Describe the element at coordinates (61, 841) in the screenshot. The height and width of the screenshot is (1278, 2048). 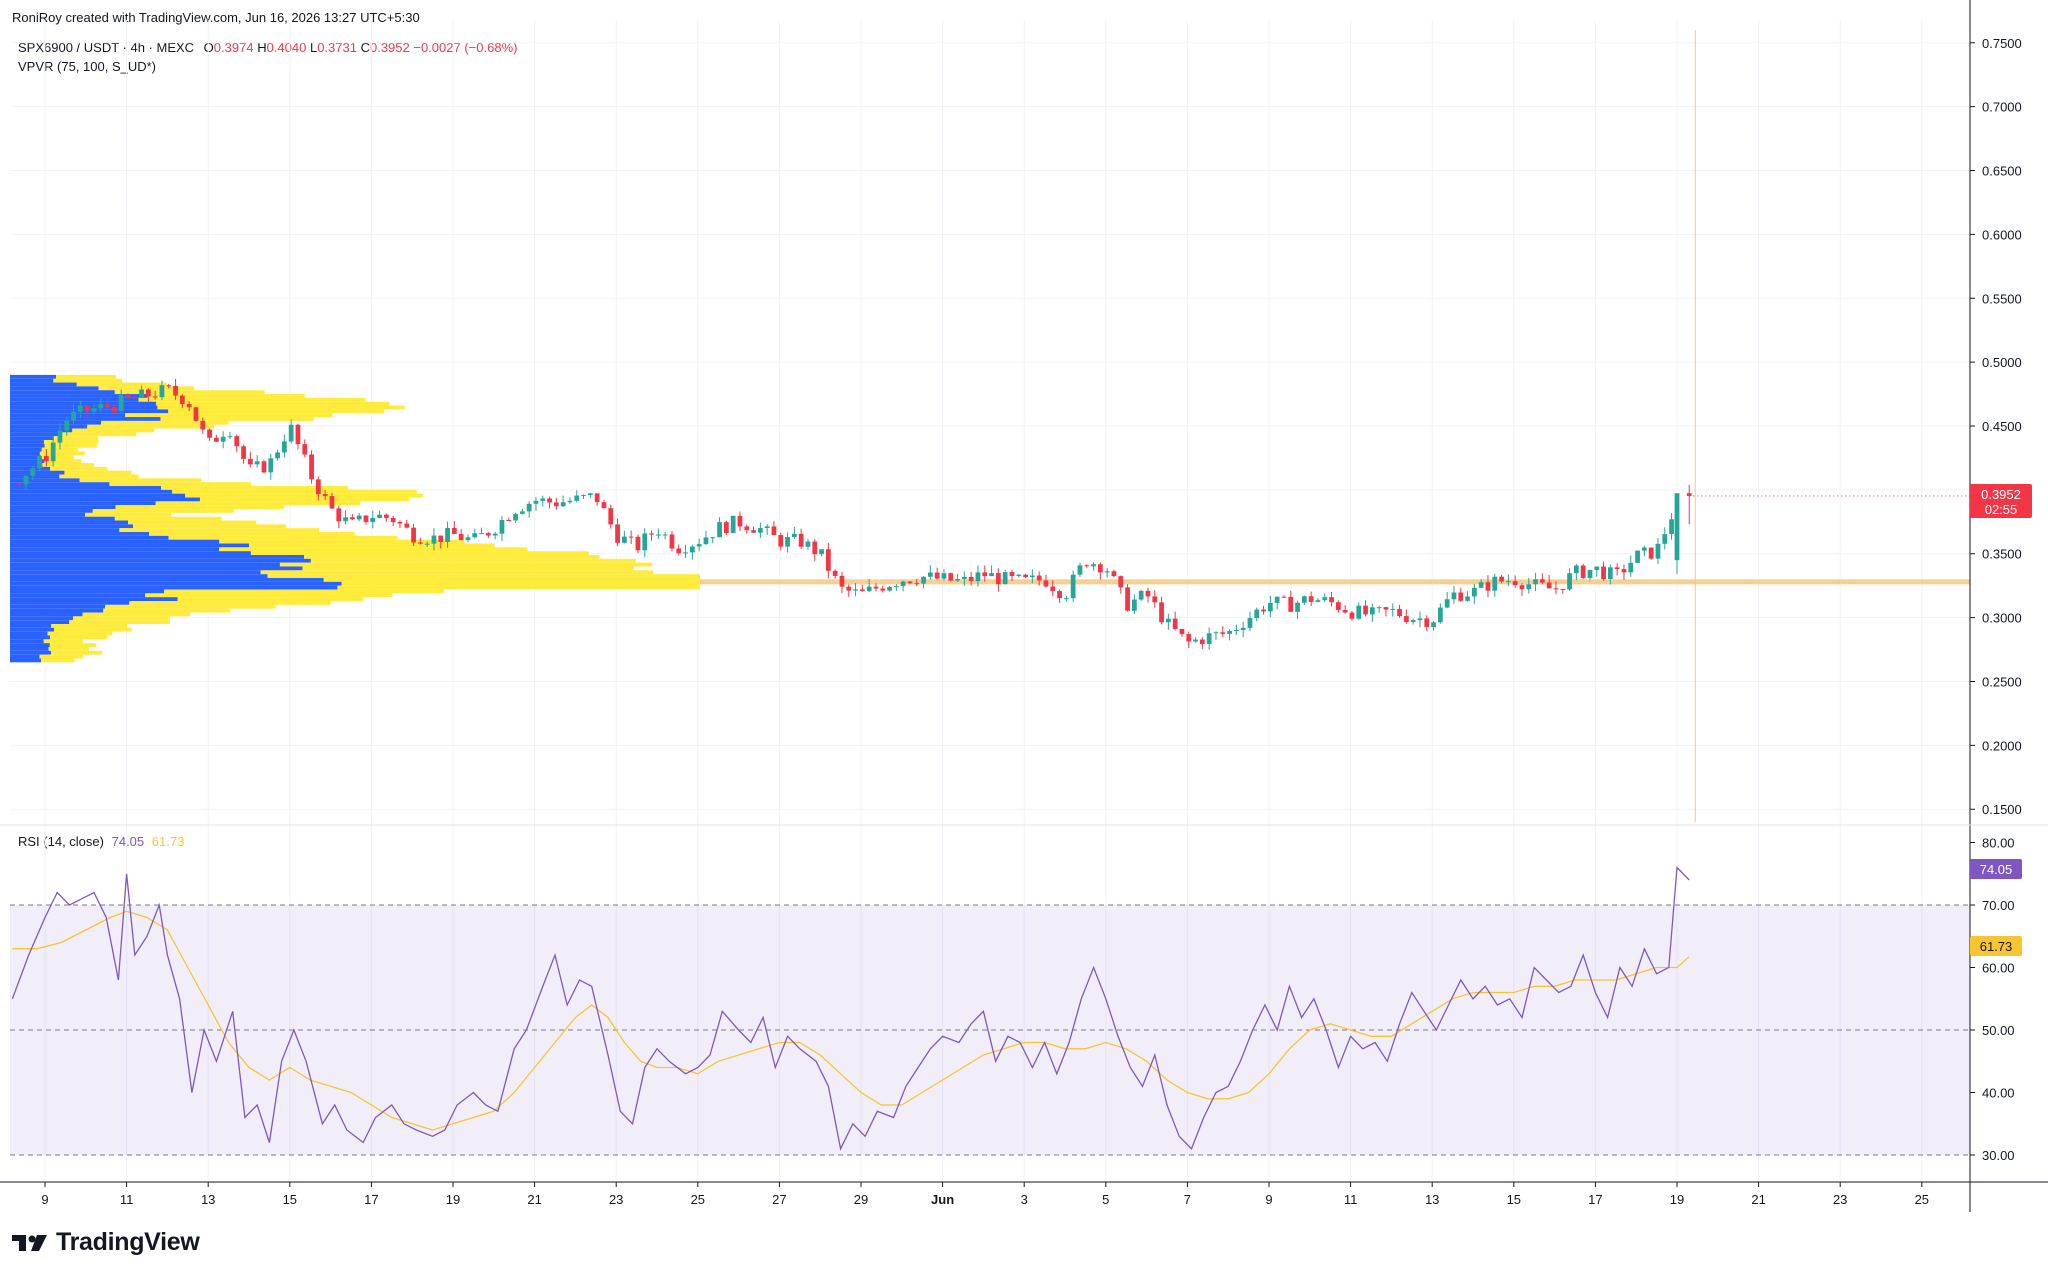
I see `rsi-label: RSI (14, close)` at that location.